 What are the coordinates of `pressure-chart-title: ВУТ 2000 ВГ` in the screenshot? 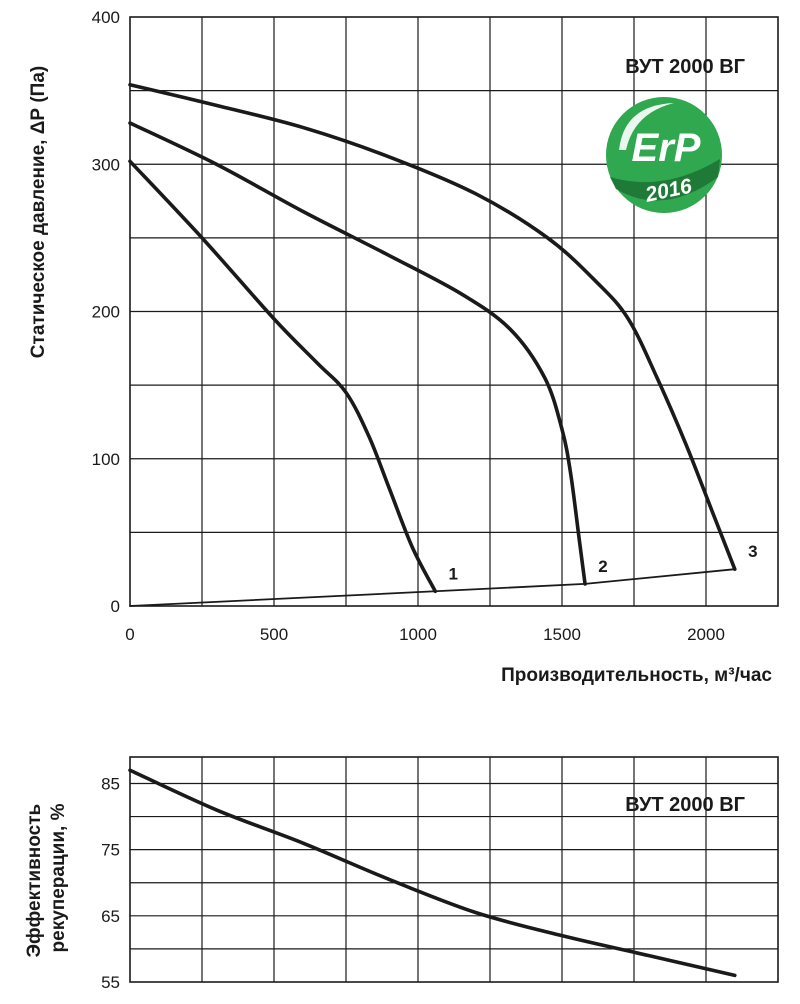 It's located at (685, 67).